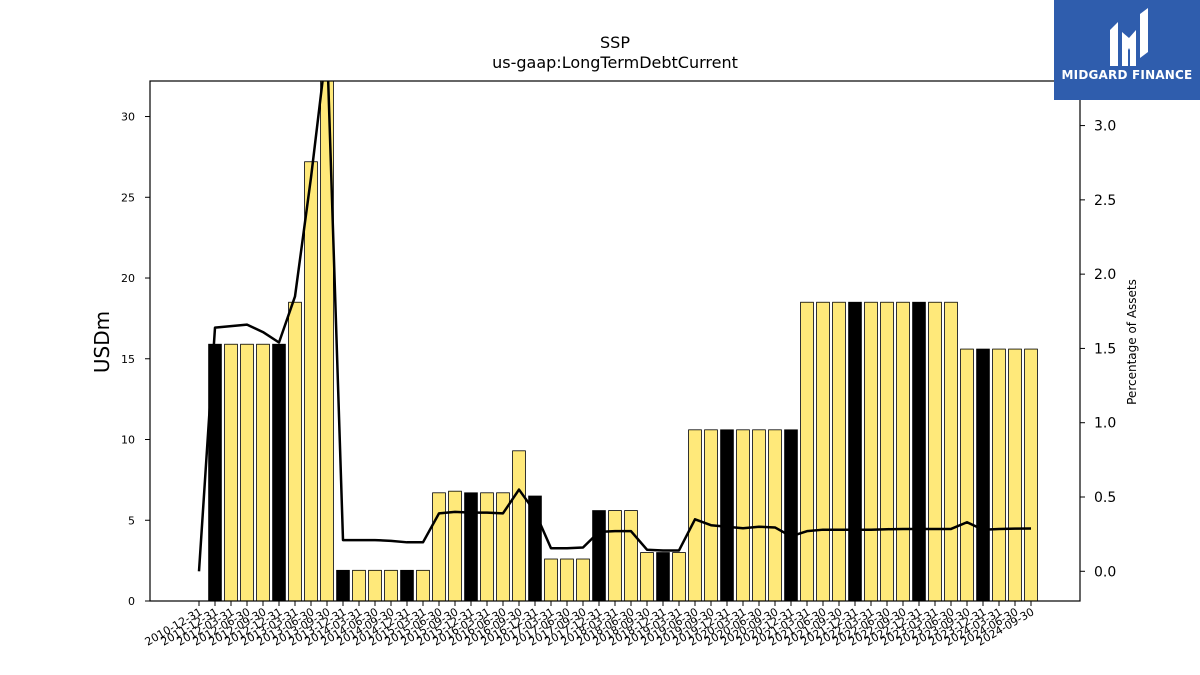 The width and height of the screenshot is (1200, 675). Describe the element at coordinates (1105, 127) in the screenshot. I see `y2-tick-label: 3.0` at that location.